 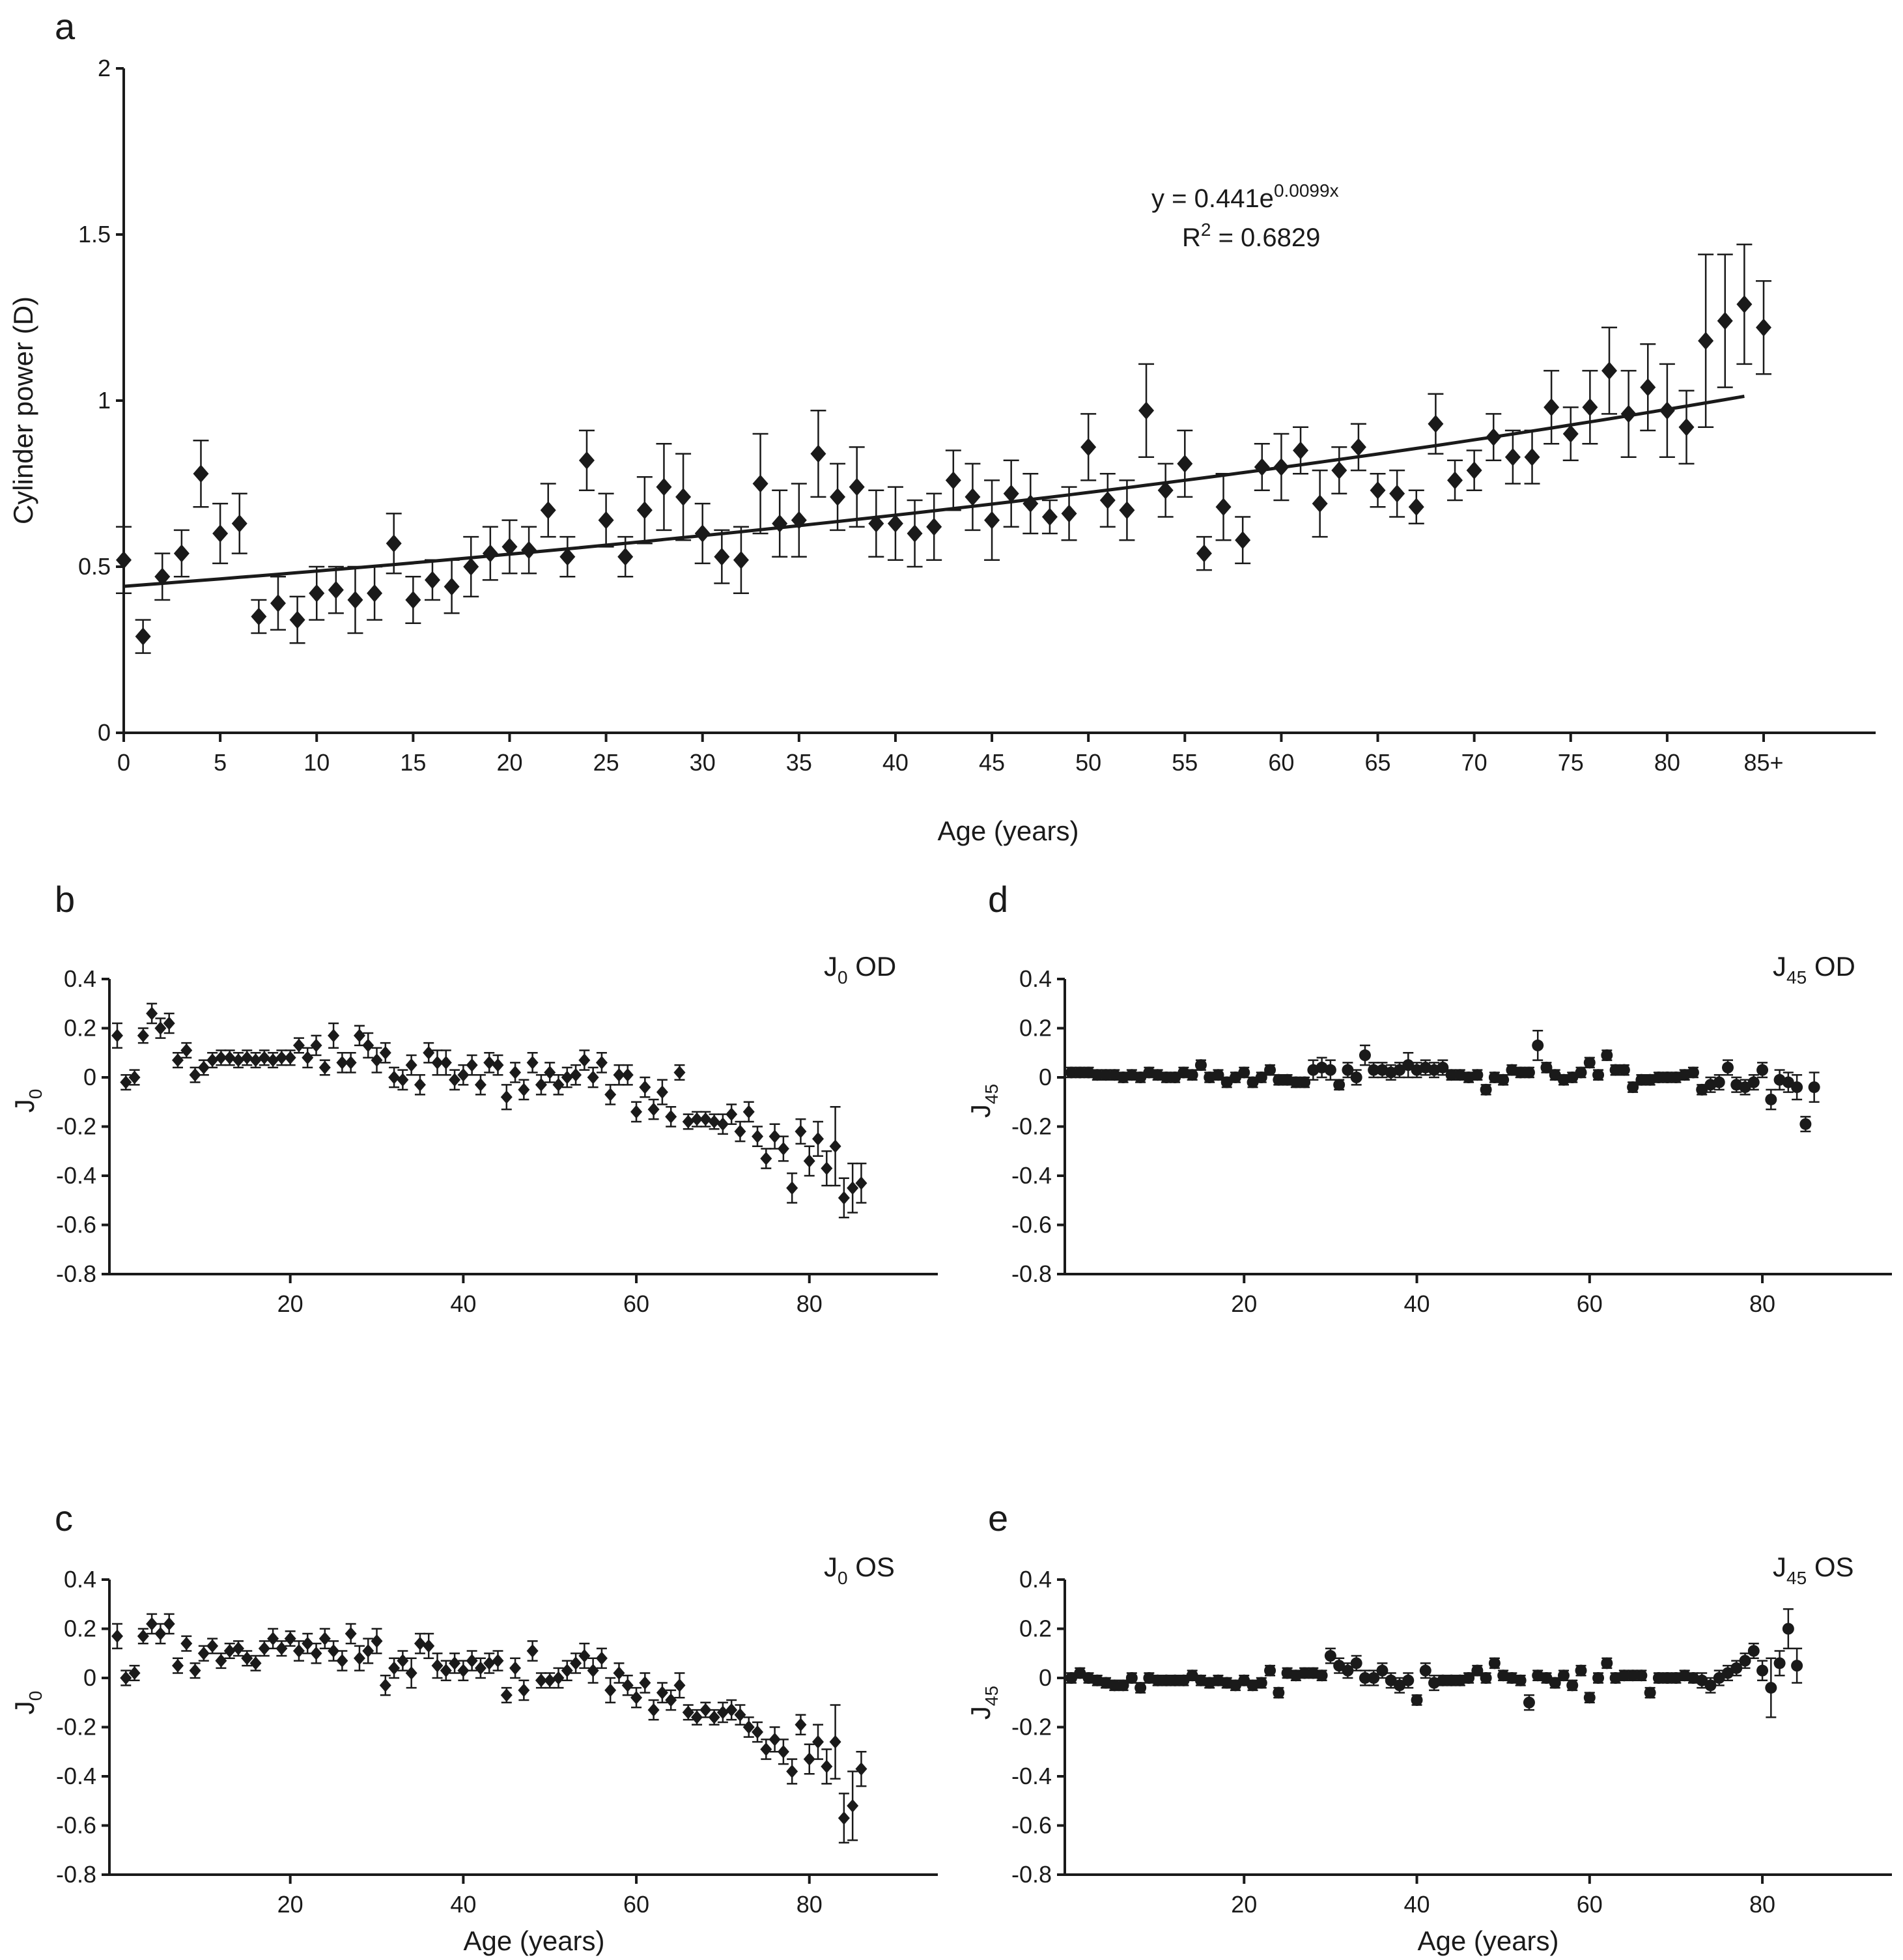 I want to click on panel-b-y-axis-label: J0, so click(x=28, y=1101).